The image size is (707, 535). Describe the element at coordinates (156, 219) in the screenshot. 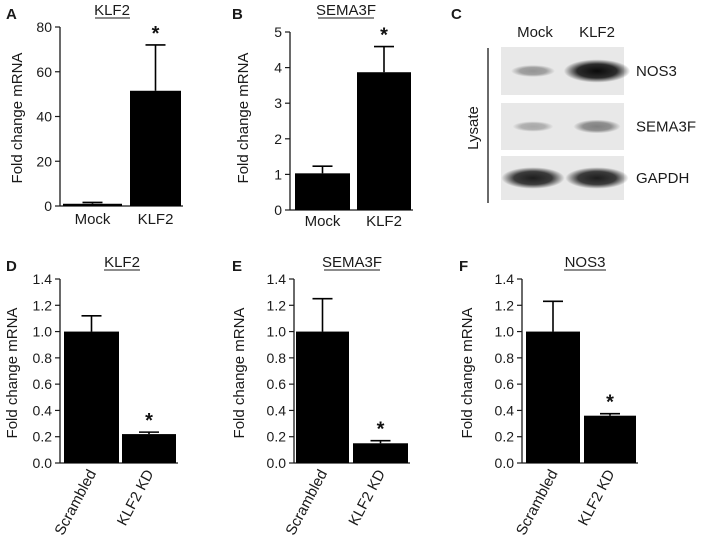

I see `panel-a-category-label: KLF2` at that location.